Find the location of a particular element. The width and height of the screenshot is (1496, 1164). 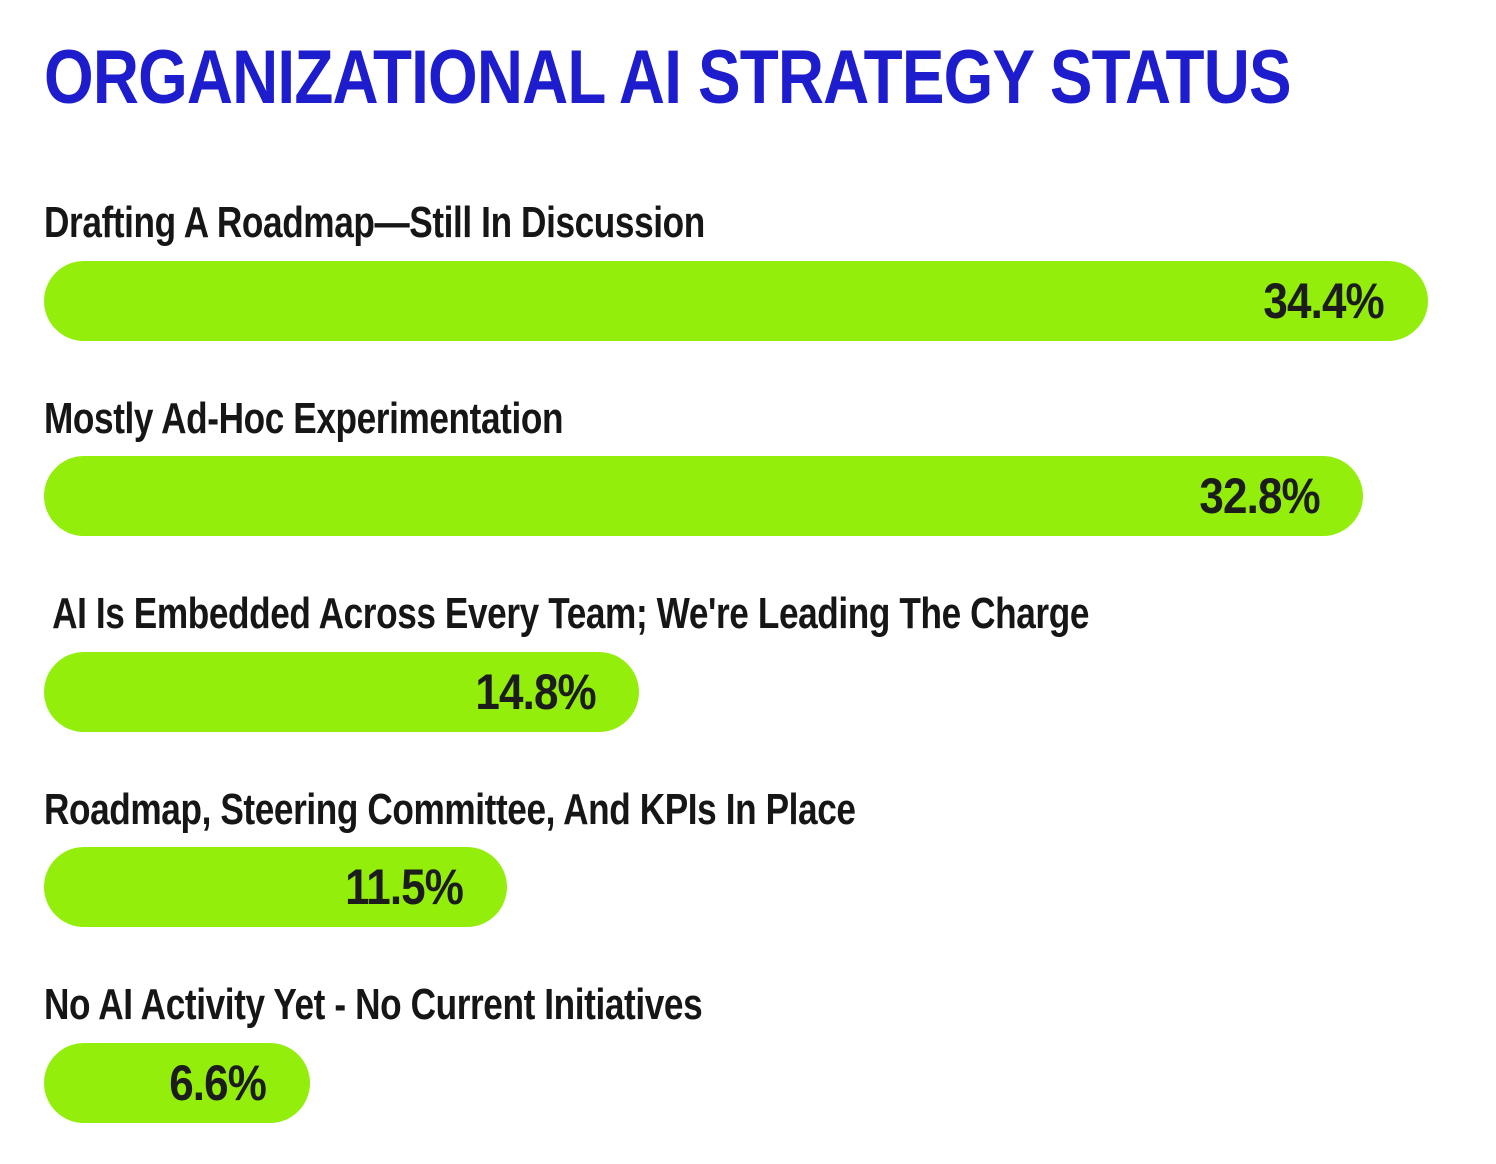

bar-track: 32.8% is located at coordinates (748, 496).